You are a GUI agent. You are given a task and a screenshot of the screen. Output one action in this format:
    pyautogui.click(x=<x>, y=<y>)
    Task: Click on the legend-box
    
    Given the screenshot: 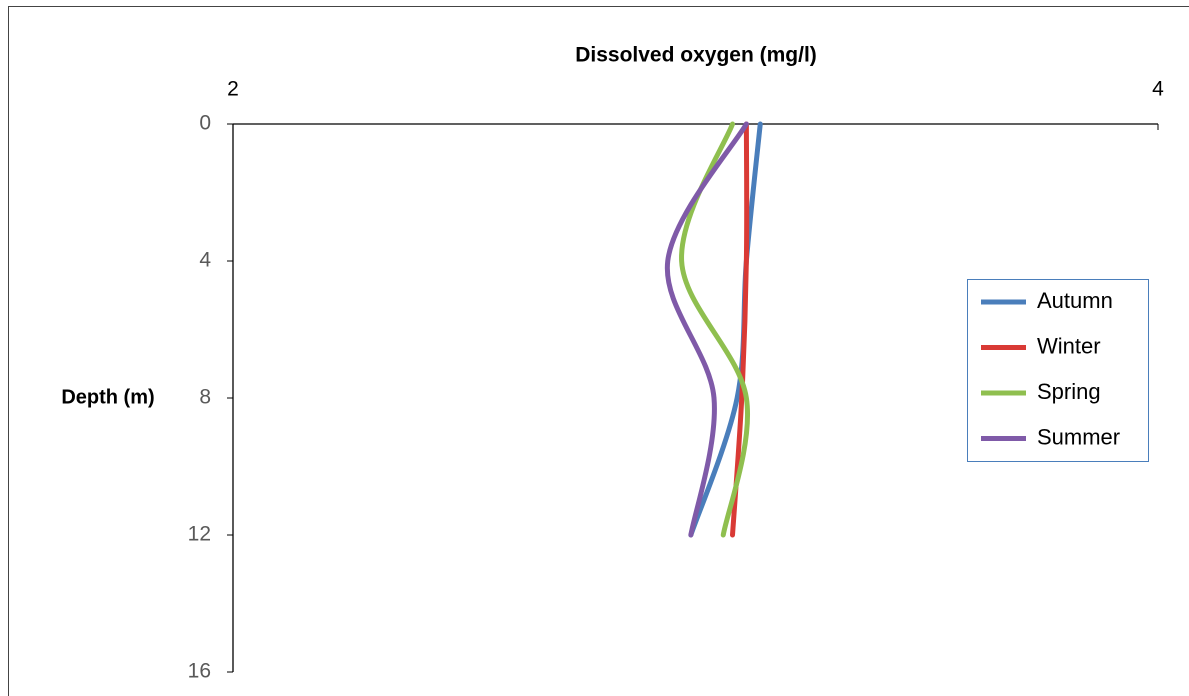 What is the action you would take?
    pyautogui.click(x=1058, y=370)
    